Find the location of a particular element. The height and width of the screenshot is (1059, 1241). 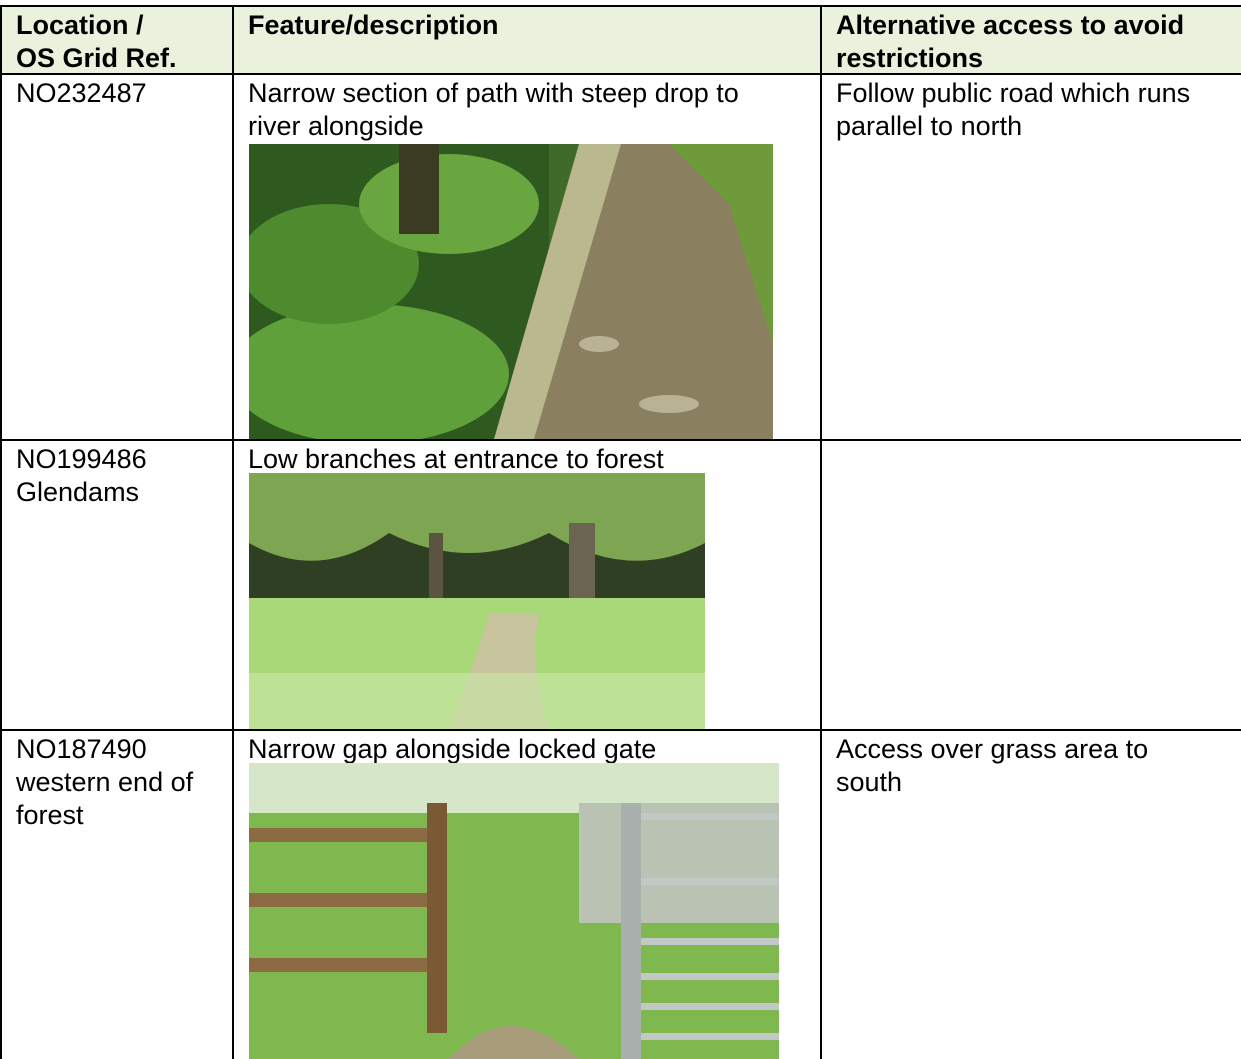

text-line: Feature/description is located at coordinates (373, 25).